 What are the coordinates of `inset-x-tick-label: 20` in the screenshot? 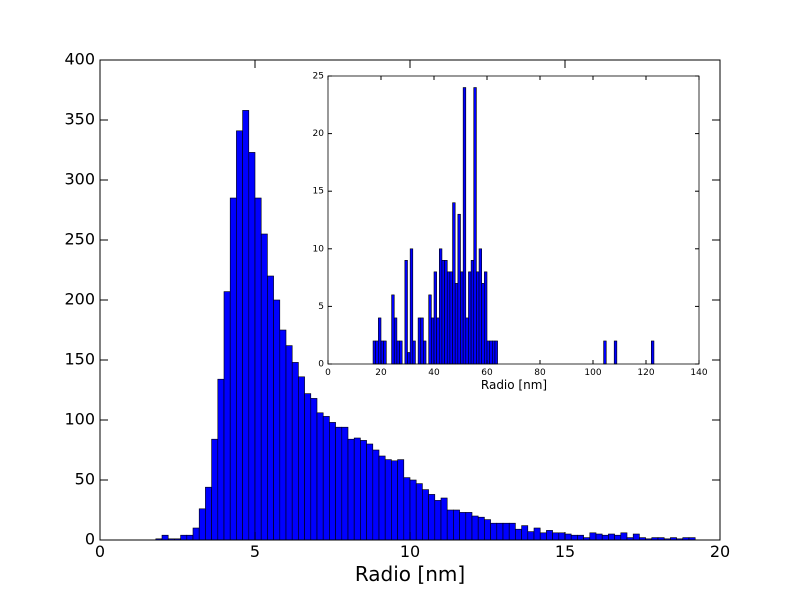 It's located at (381, 373).